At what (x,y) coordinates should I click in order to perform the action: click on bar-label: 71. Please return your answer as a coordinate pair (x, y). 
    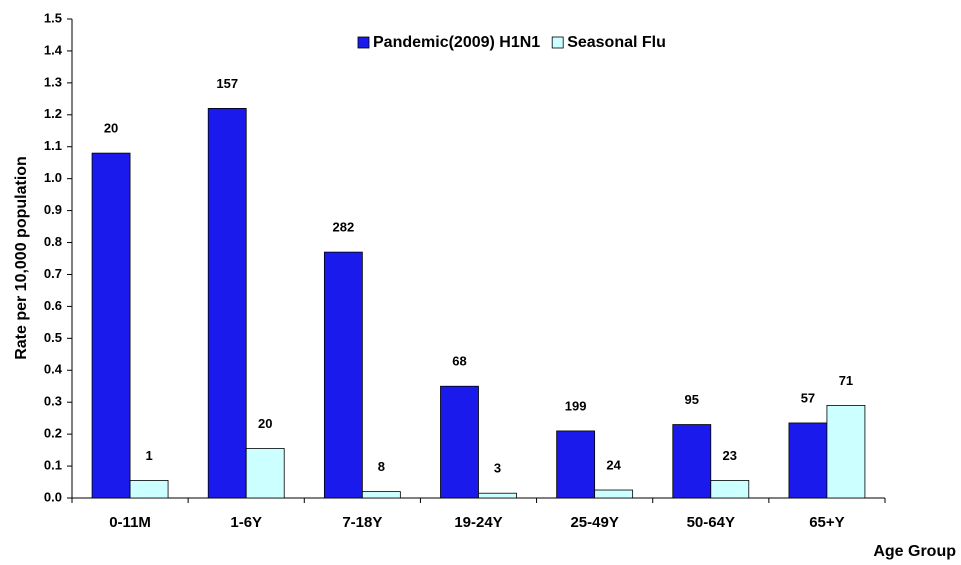
    Looking at the image, I should click on (846, 380).